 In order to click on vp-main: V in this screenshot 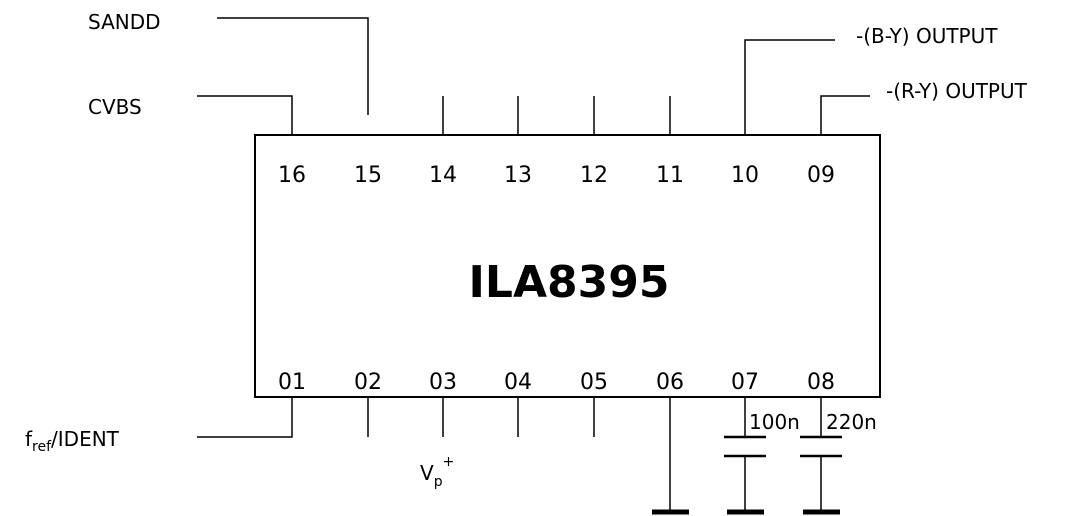, I will do `click(427, 473)`.